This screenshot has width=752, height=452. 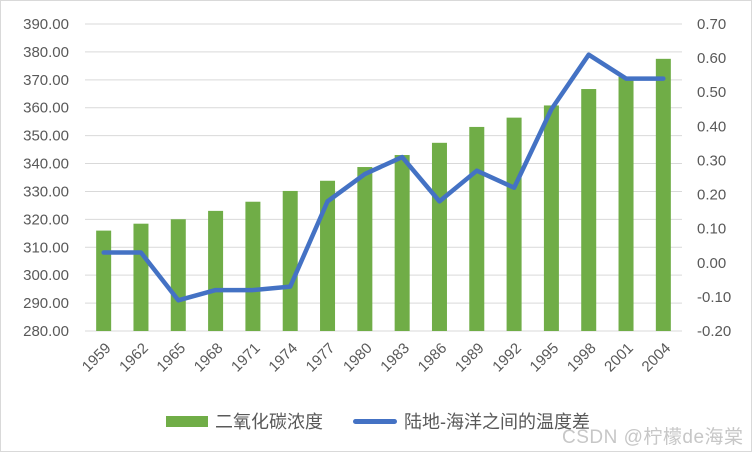 What do you see at coordinates (711, 126) in the screenshot?
I see `y-axis-label-right: 0.40` at bounding box center [711, 126].